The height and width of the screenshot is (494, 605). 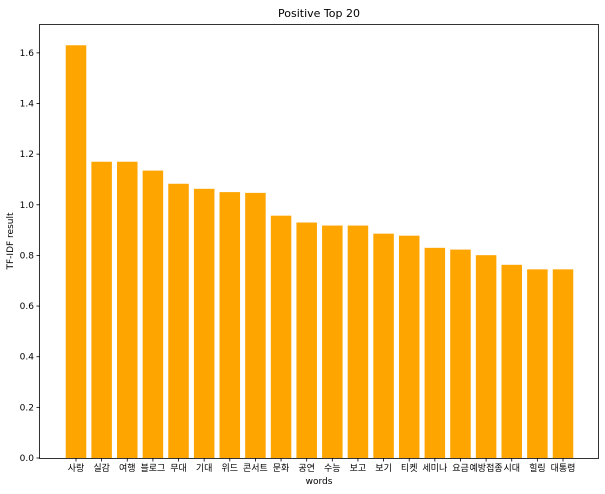 I want to click on y-tick-label: 1.2, so click(x=27, y=155).